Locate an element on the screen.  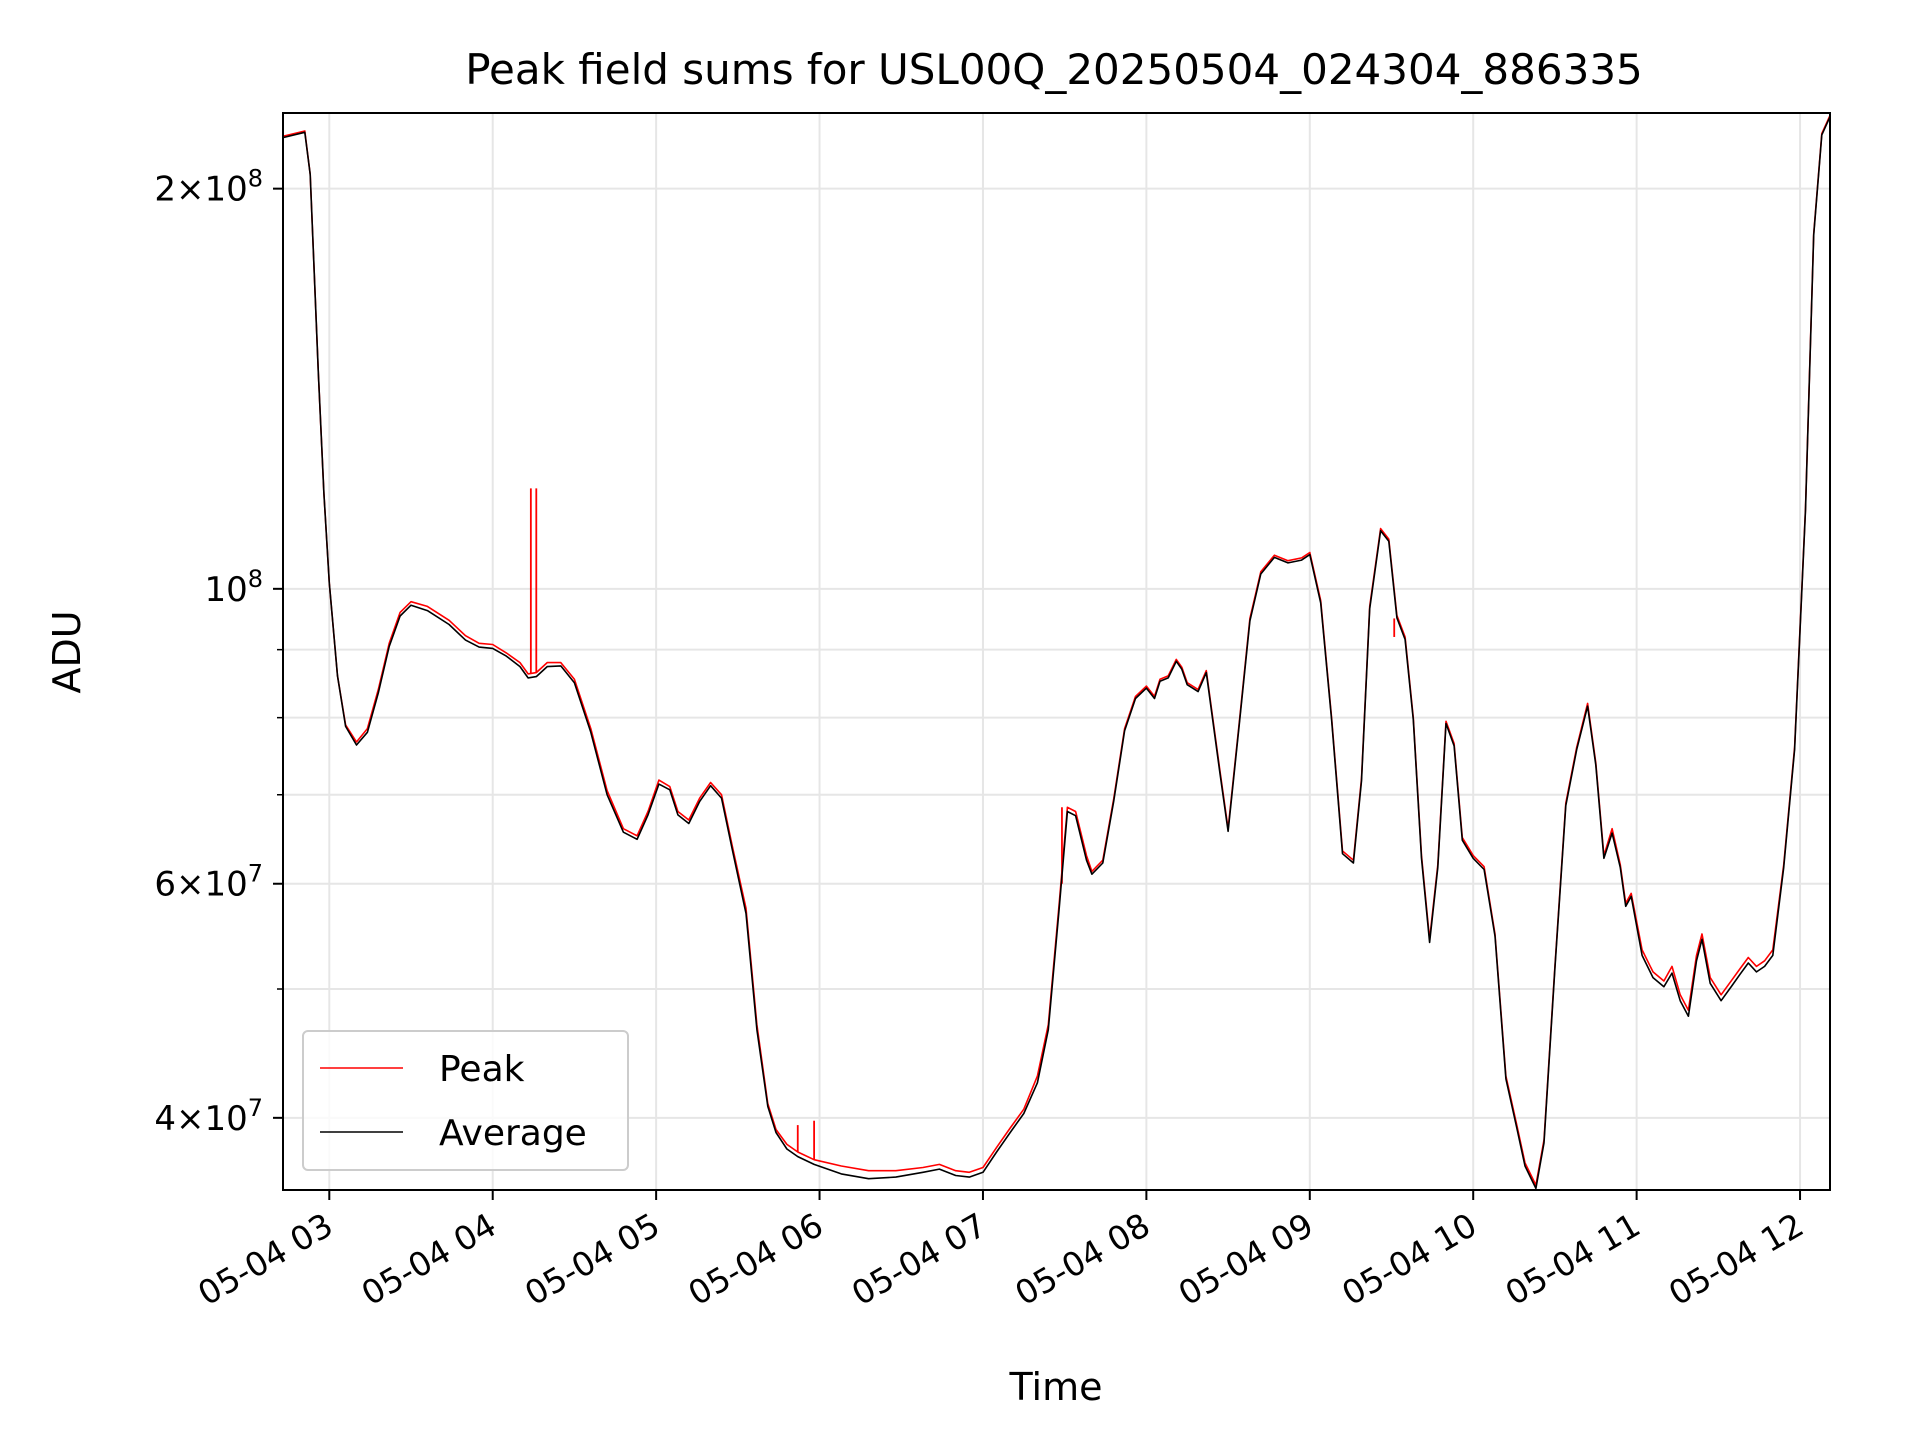
y-tick-label: 6×10⁷ is located at coordinates (208, 882).